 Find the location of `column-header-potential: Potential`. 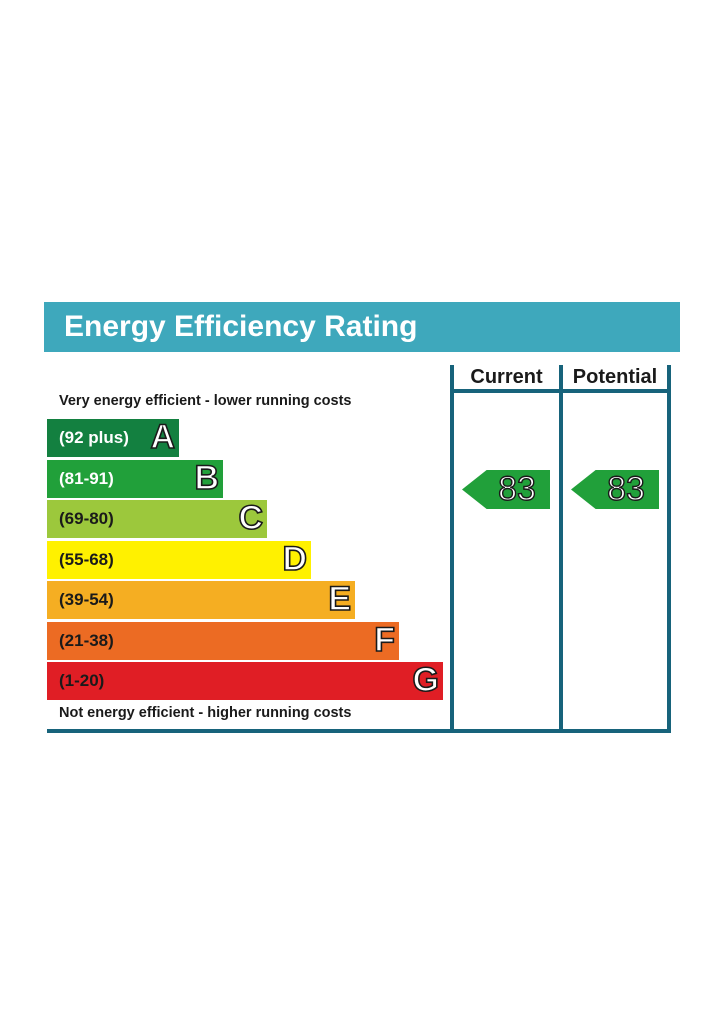

column-header-potential: Potential is located at coordinates (615, 377).